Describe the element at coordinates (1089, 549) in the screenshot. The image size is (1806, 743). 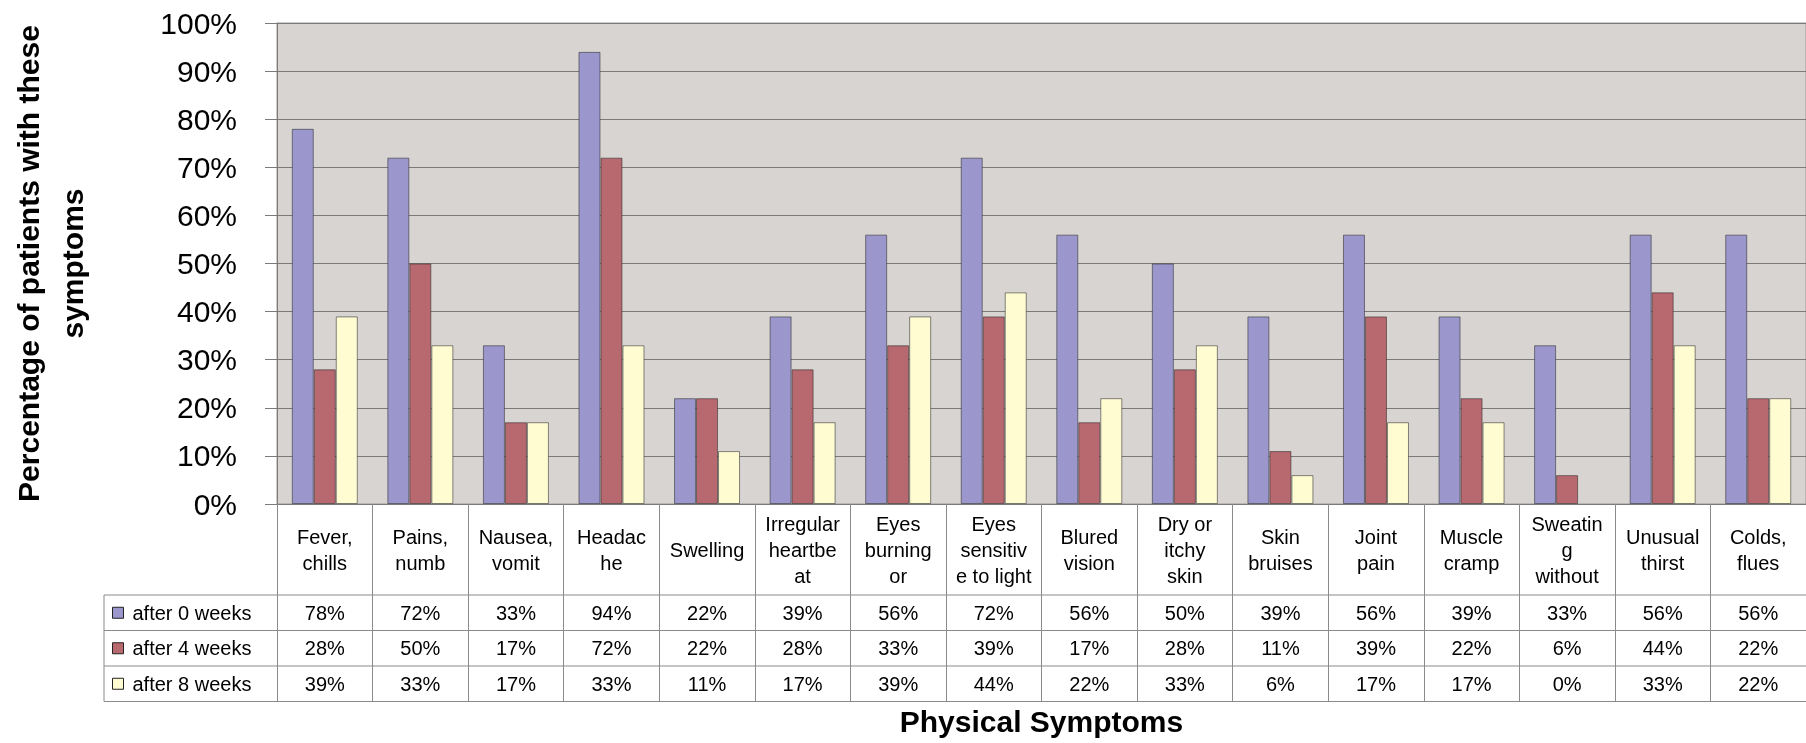
I see `x-tick-label: Blured vision` at that location.